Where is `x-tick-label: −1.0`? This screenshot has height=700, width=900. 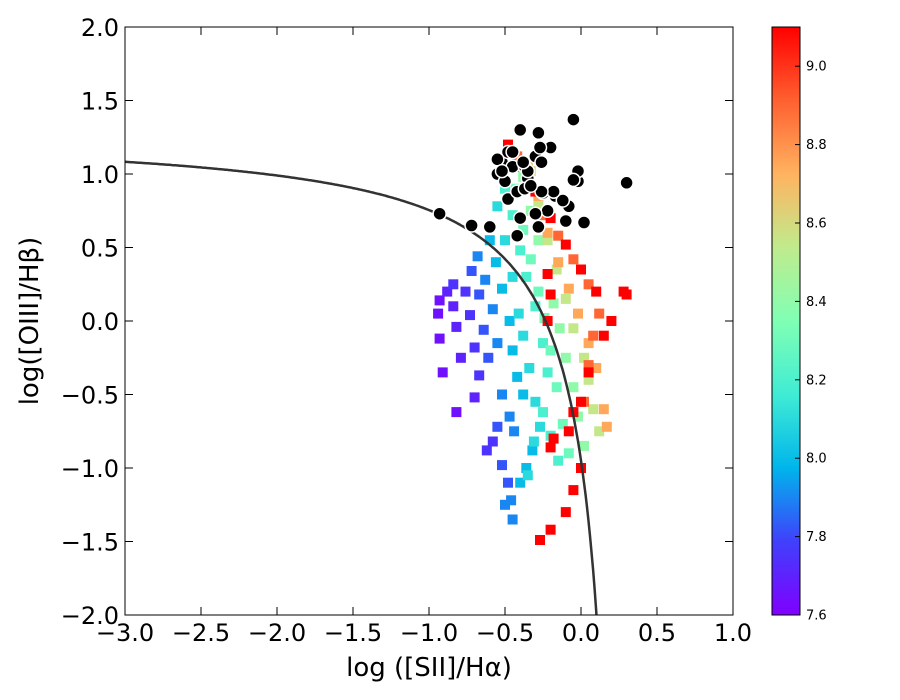 x-tick-label: −1.0 is located at coordinates (429, 633).